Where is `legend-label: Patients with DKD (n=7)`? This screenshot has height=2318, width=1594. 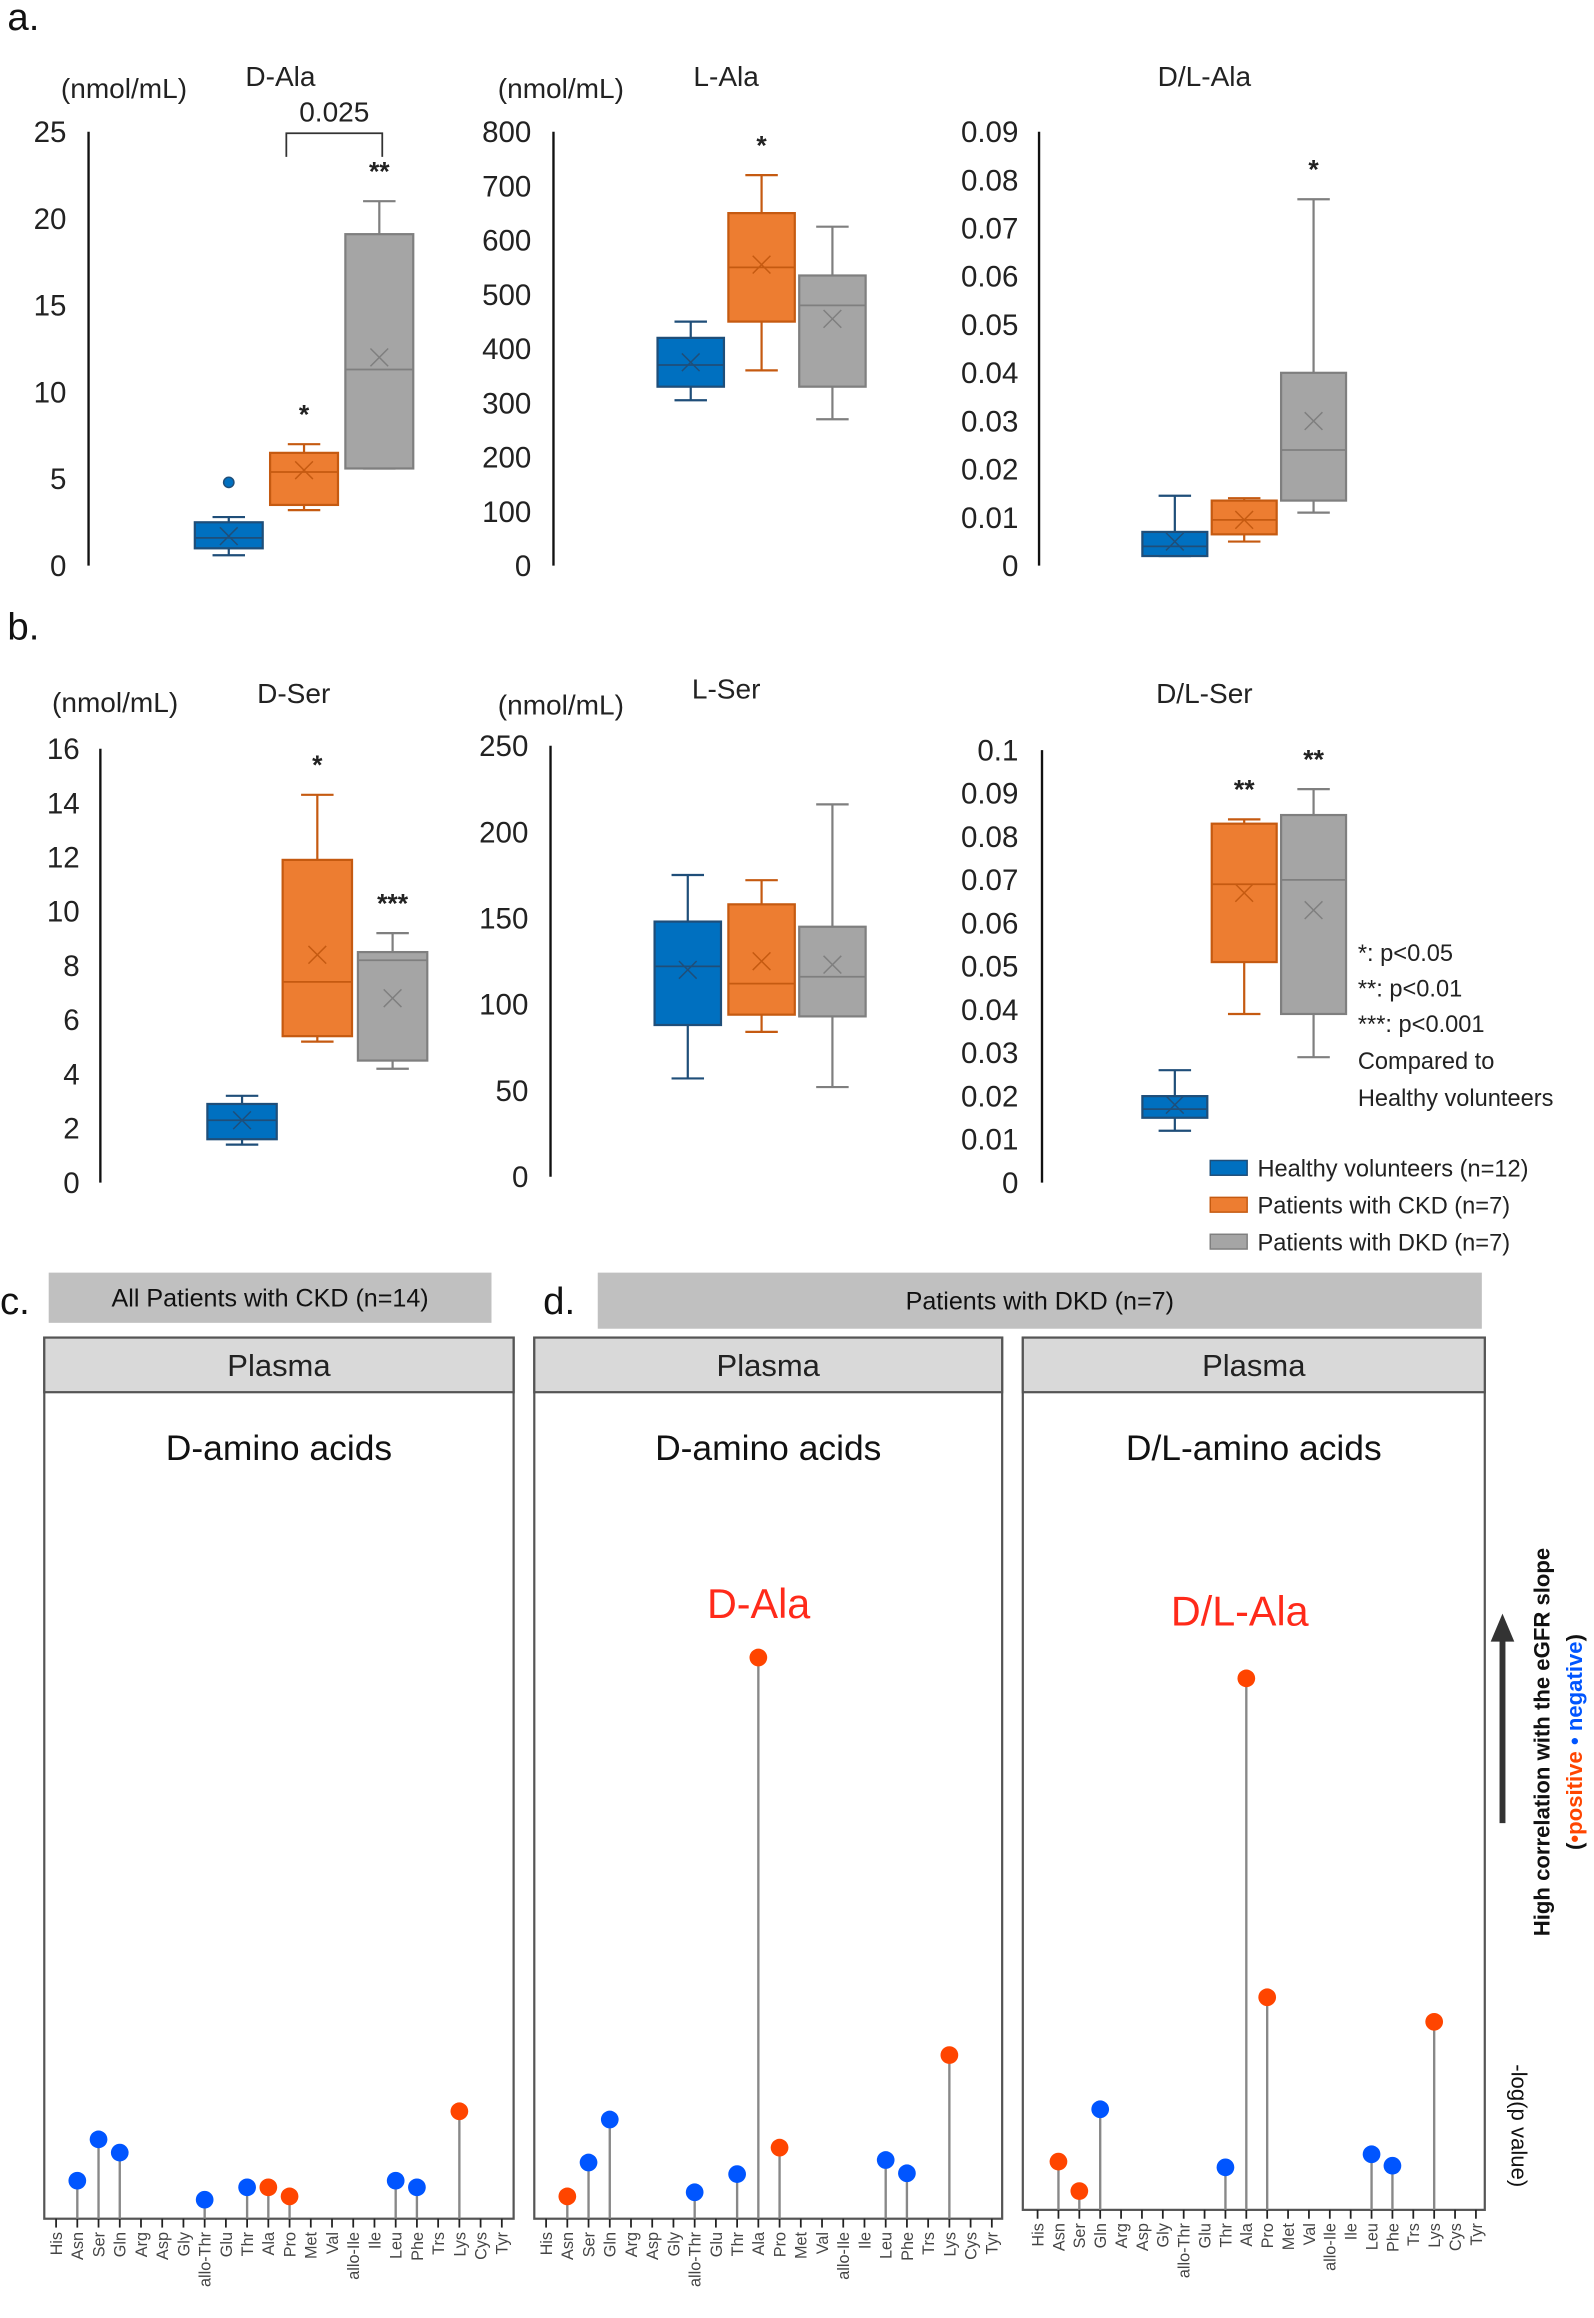
legend-label: Patients with DKD (n=7) is located at coordinates (1383, 1244).